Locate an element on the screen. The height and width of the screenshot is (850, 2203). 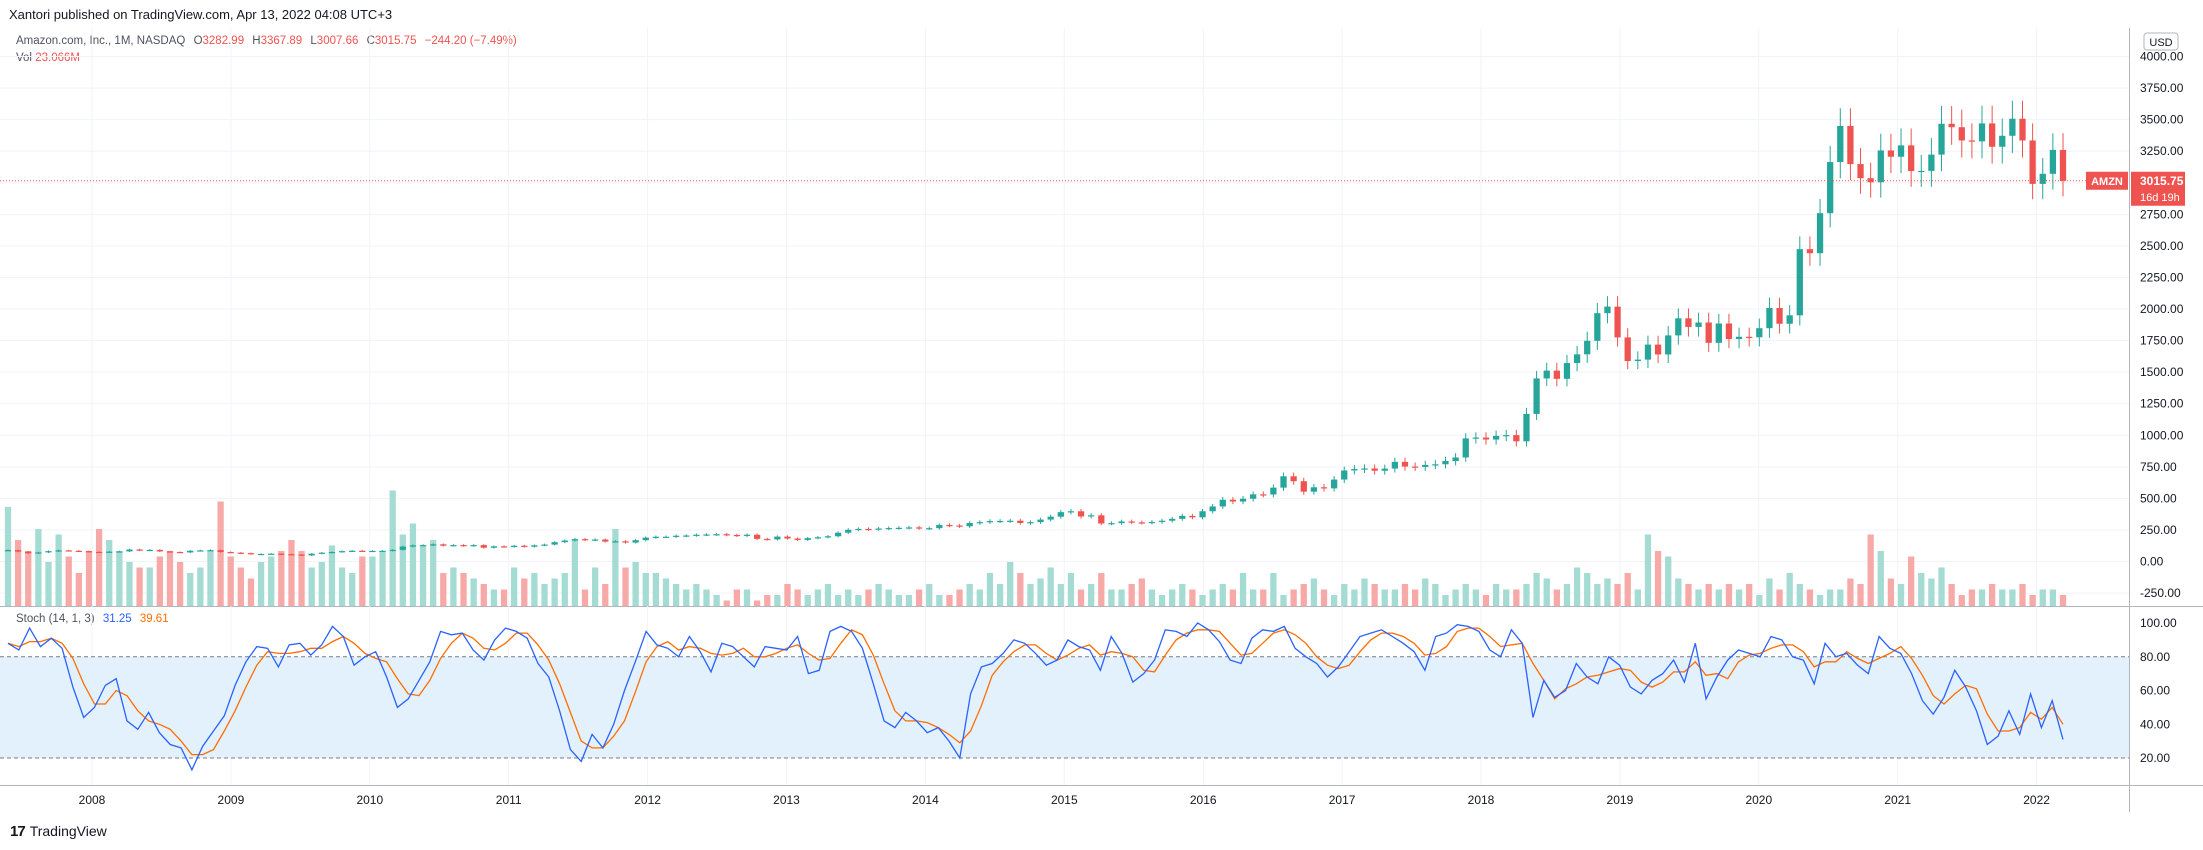
x-tick-label: 2016 is located at coordinates (1203, 800).